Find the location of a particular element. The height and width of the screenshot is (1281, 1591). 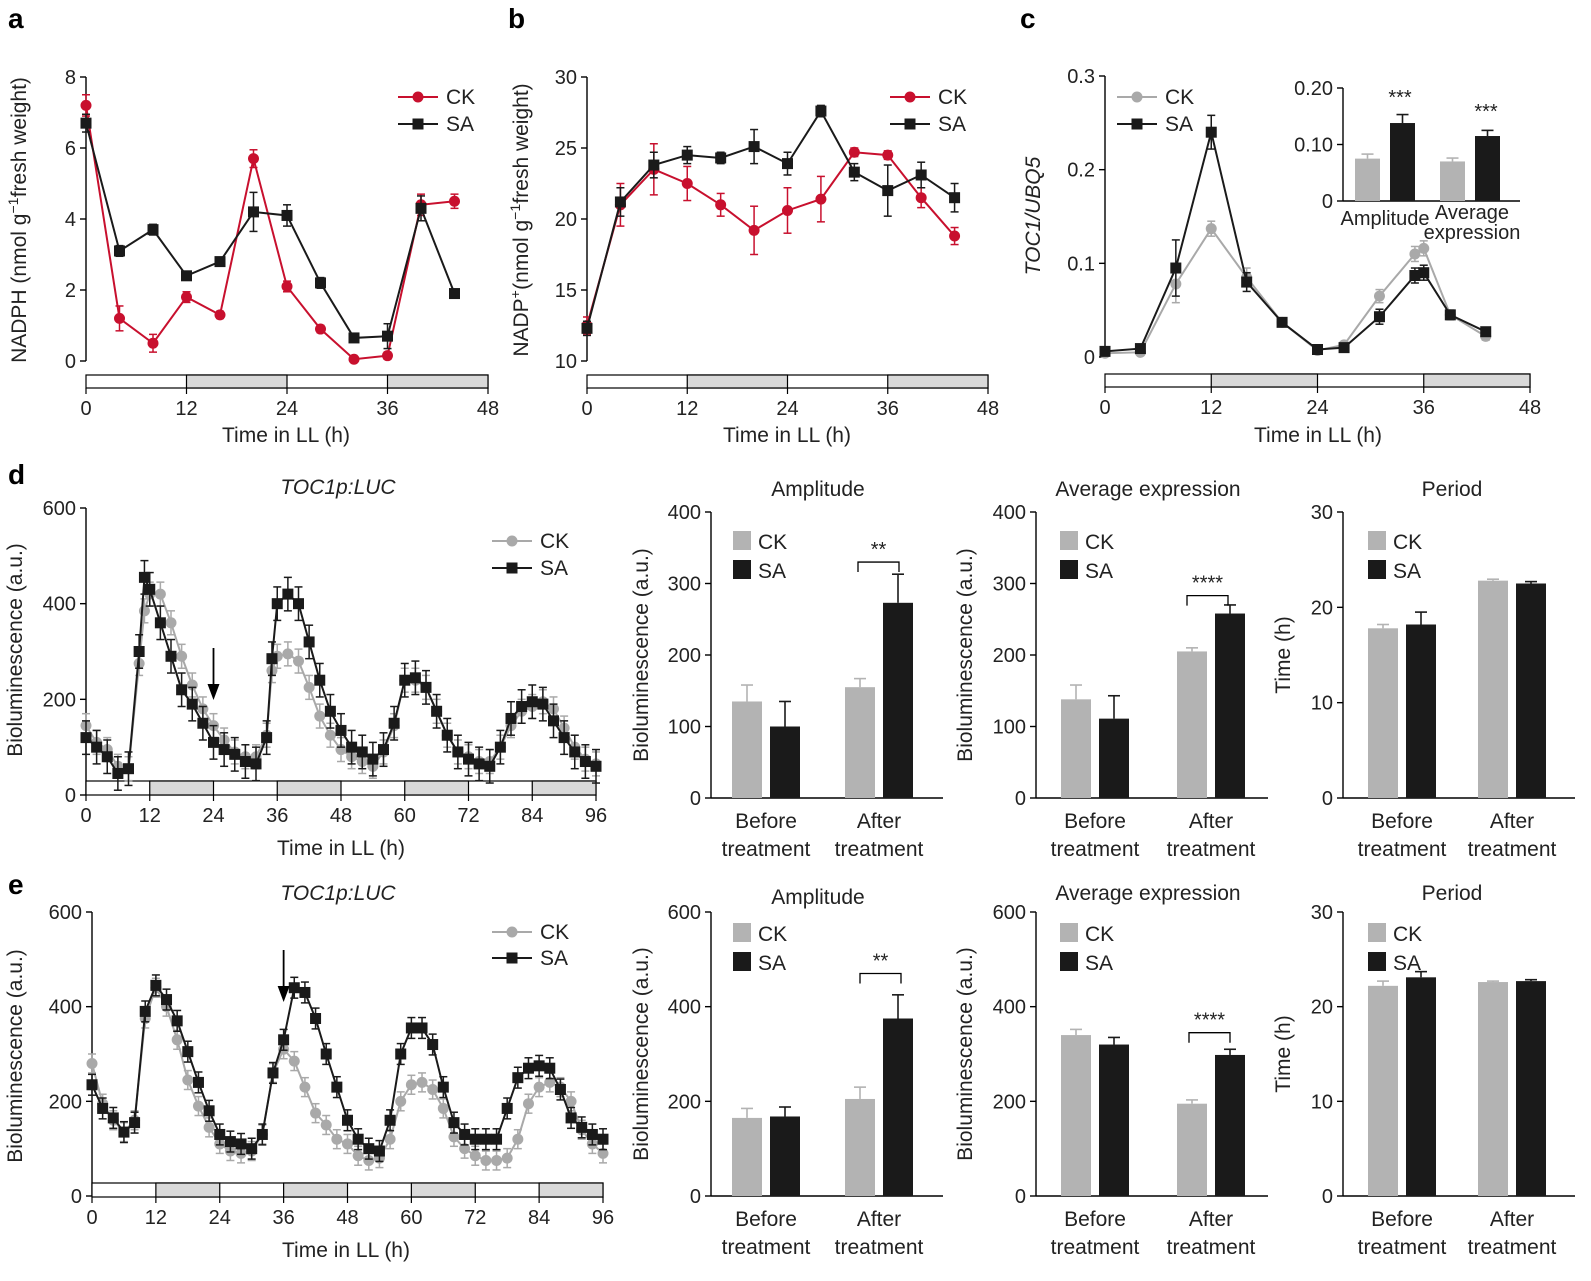

a-sa-line is located at coordinates (270, 230).